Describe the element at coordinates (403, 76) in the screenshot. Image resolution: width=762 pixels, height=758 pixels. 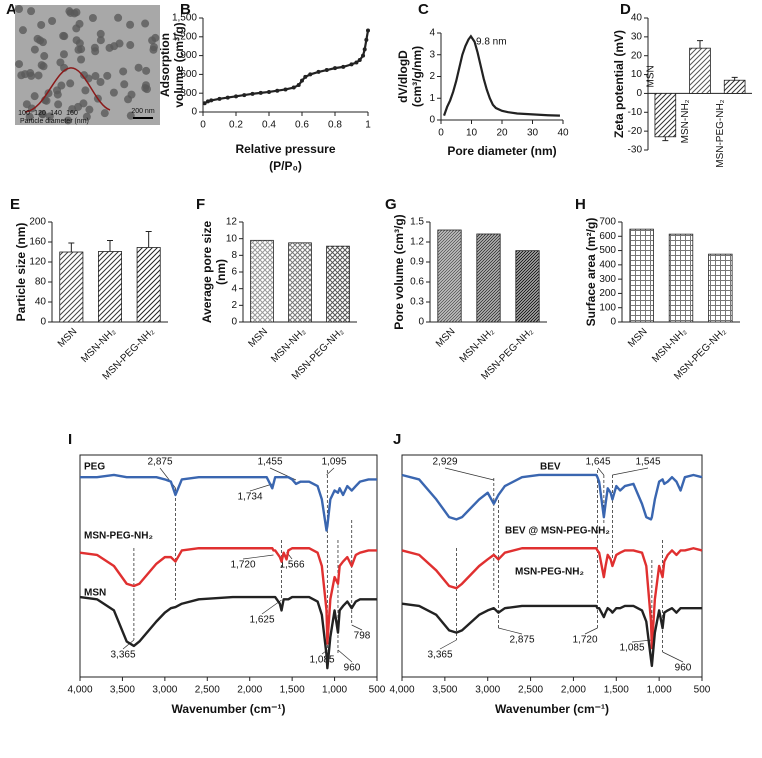
I see `y-axis-label: dV/dlogD` at that location.